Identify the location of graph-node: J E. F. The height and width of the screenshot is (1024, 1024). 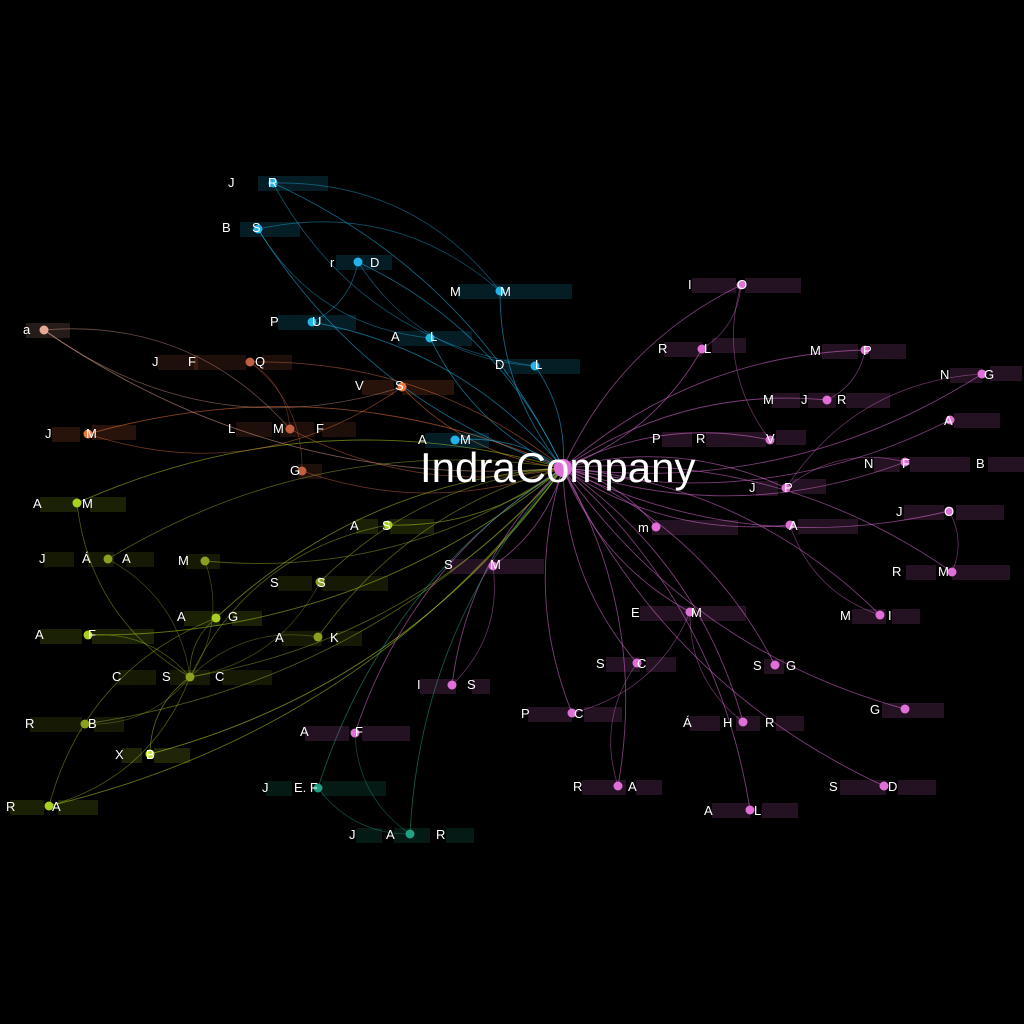
(324, 788).